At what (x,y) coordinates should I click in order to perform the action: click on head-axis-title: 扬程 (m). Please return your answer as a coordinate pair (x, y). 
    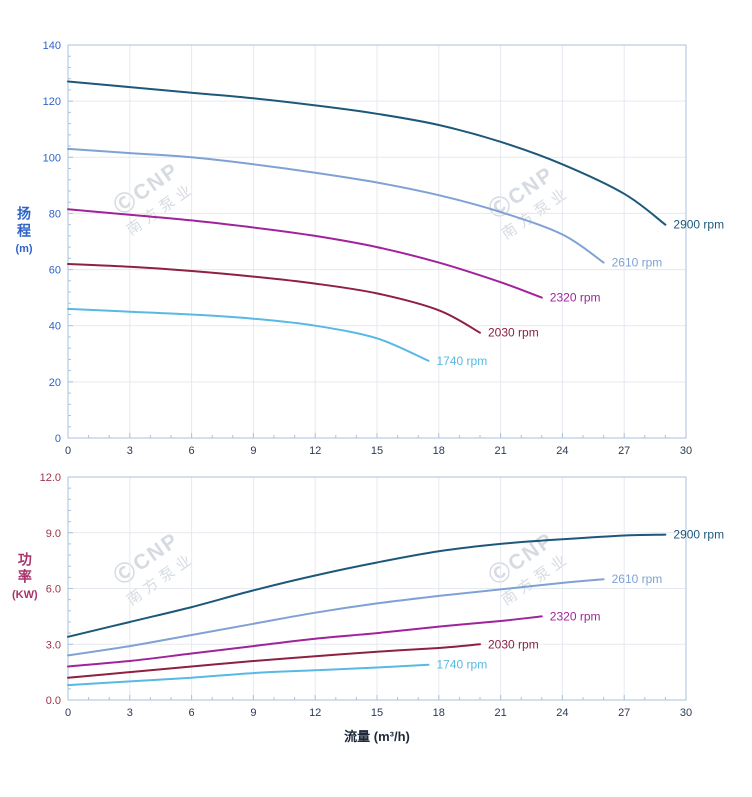
    Looking at the image, I should click on (24, 230).